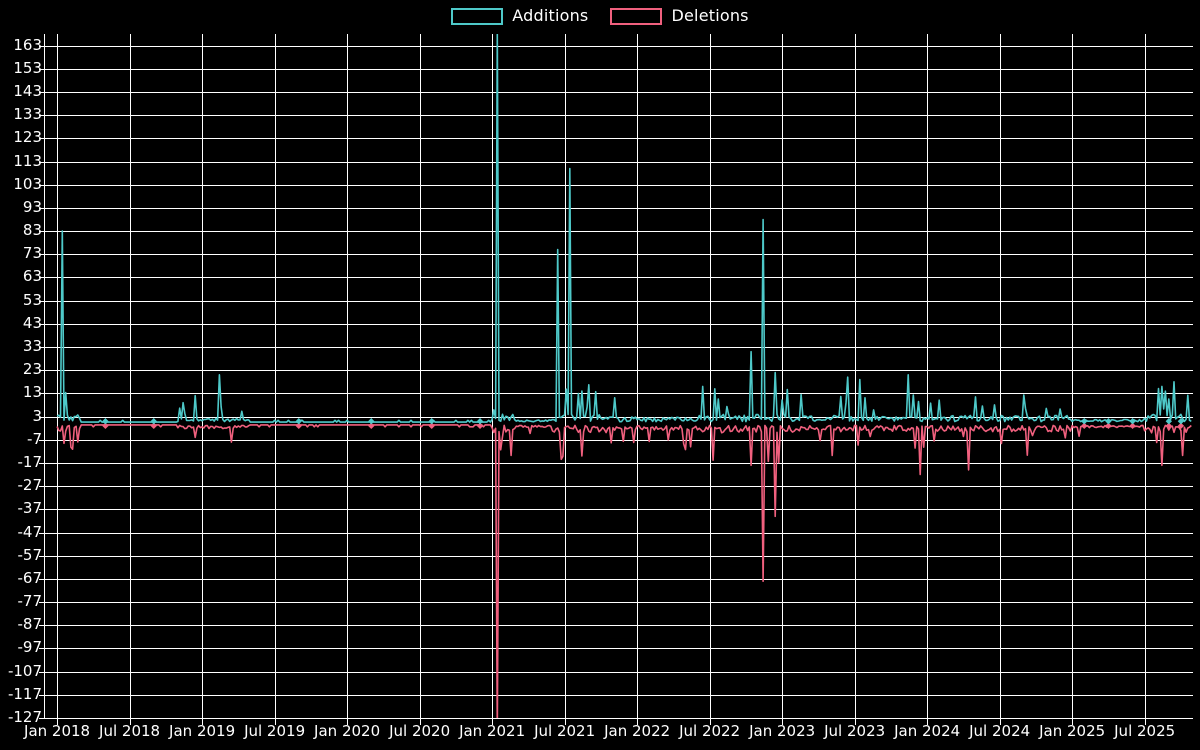 The image size is (1200, 750). What do you see at coordinates (477, 16) in the screenshot?
I see `legend-swatch-additions` at bounding box center [477, 16].